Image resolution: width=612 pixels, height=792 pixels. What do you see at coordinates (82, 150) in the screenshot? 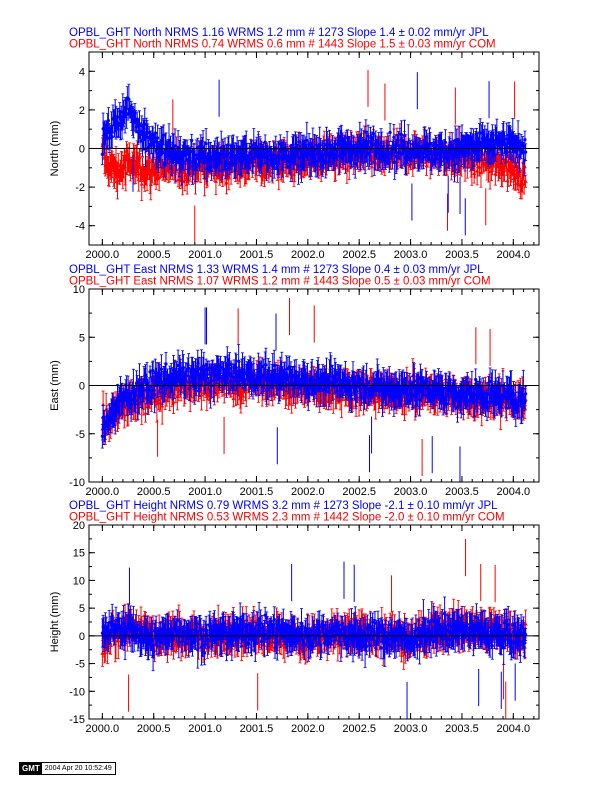
I see `y-tick-label: 0` at bounding box center [82, 150].